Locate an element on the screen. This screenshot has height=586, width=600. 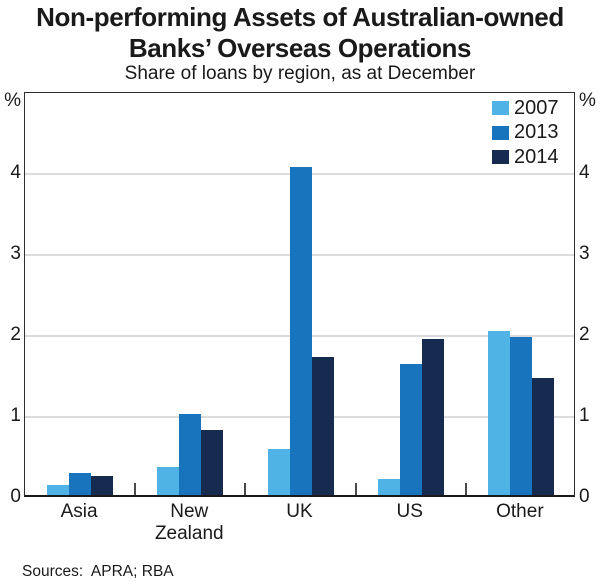
category-label-text: New Zealand is located at coordinates (189, 522).